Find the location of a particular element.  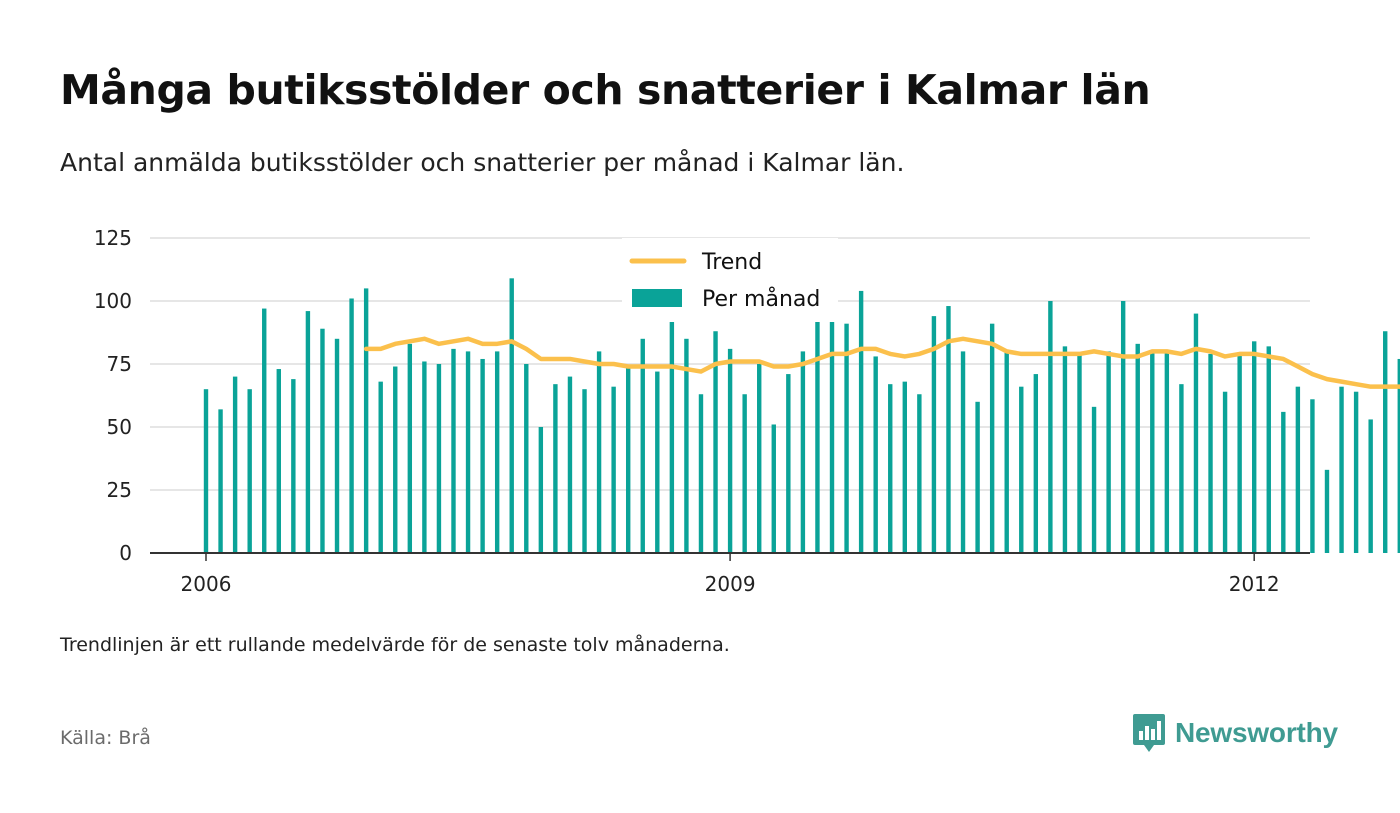

x-axis-ticks: 2006200920122015201820212024 is located at coordinates (730, 574).